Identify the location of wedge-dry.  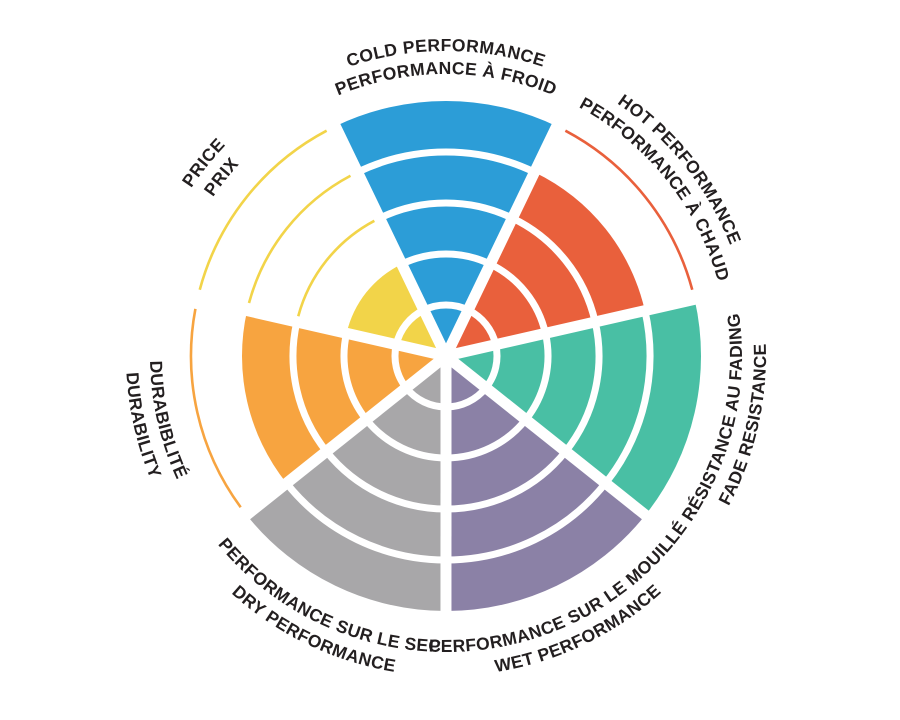
(346, 484).